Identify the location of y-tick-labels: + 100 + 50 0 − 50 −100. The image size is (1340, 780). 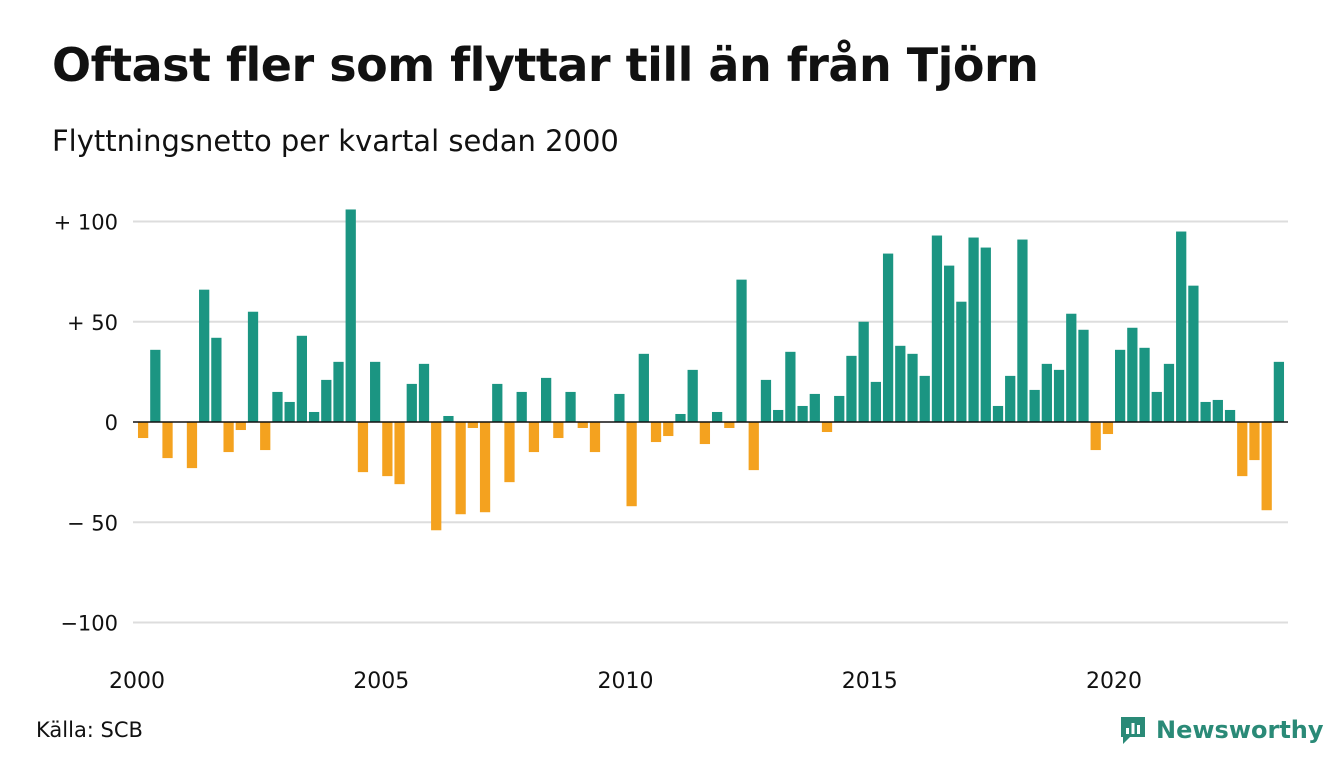
(86, 423).